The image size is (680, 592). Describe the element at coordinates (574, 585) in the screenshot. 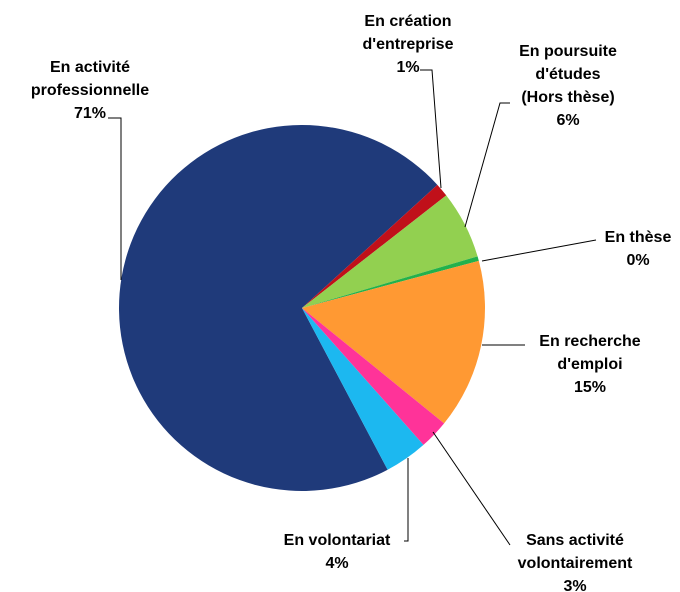

I see `slice-value-label: 3%` at that location.